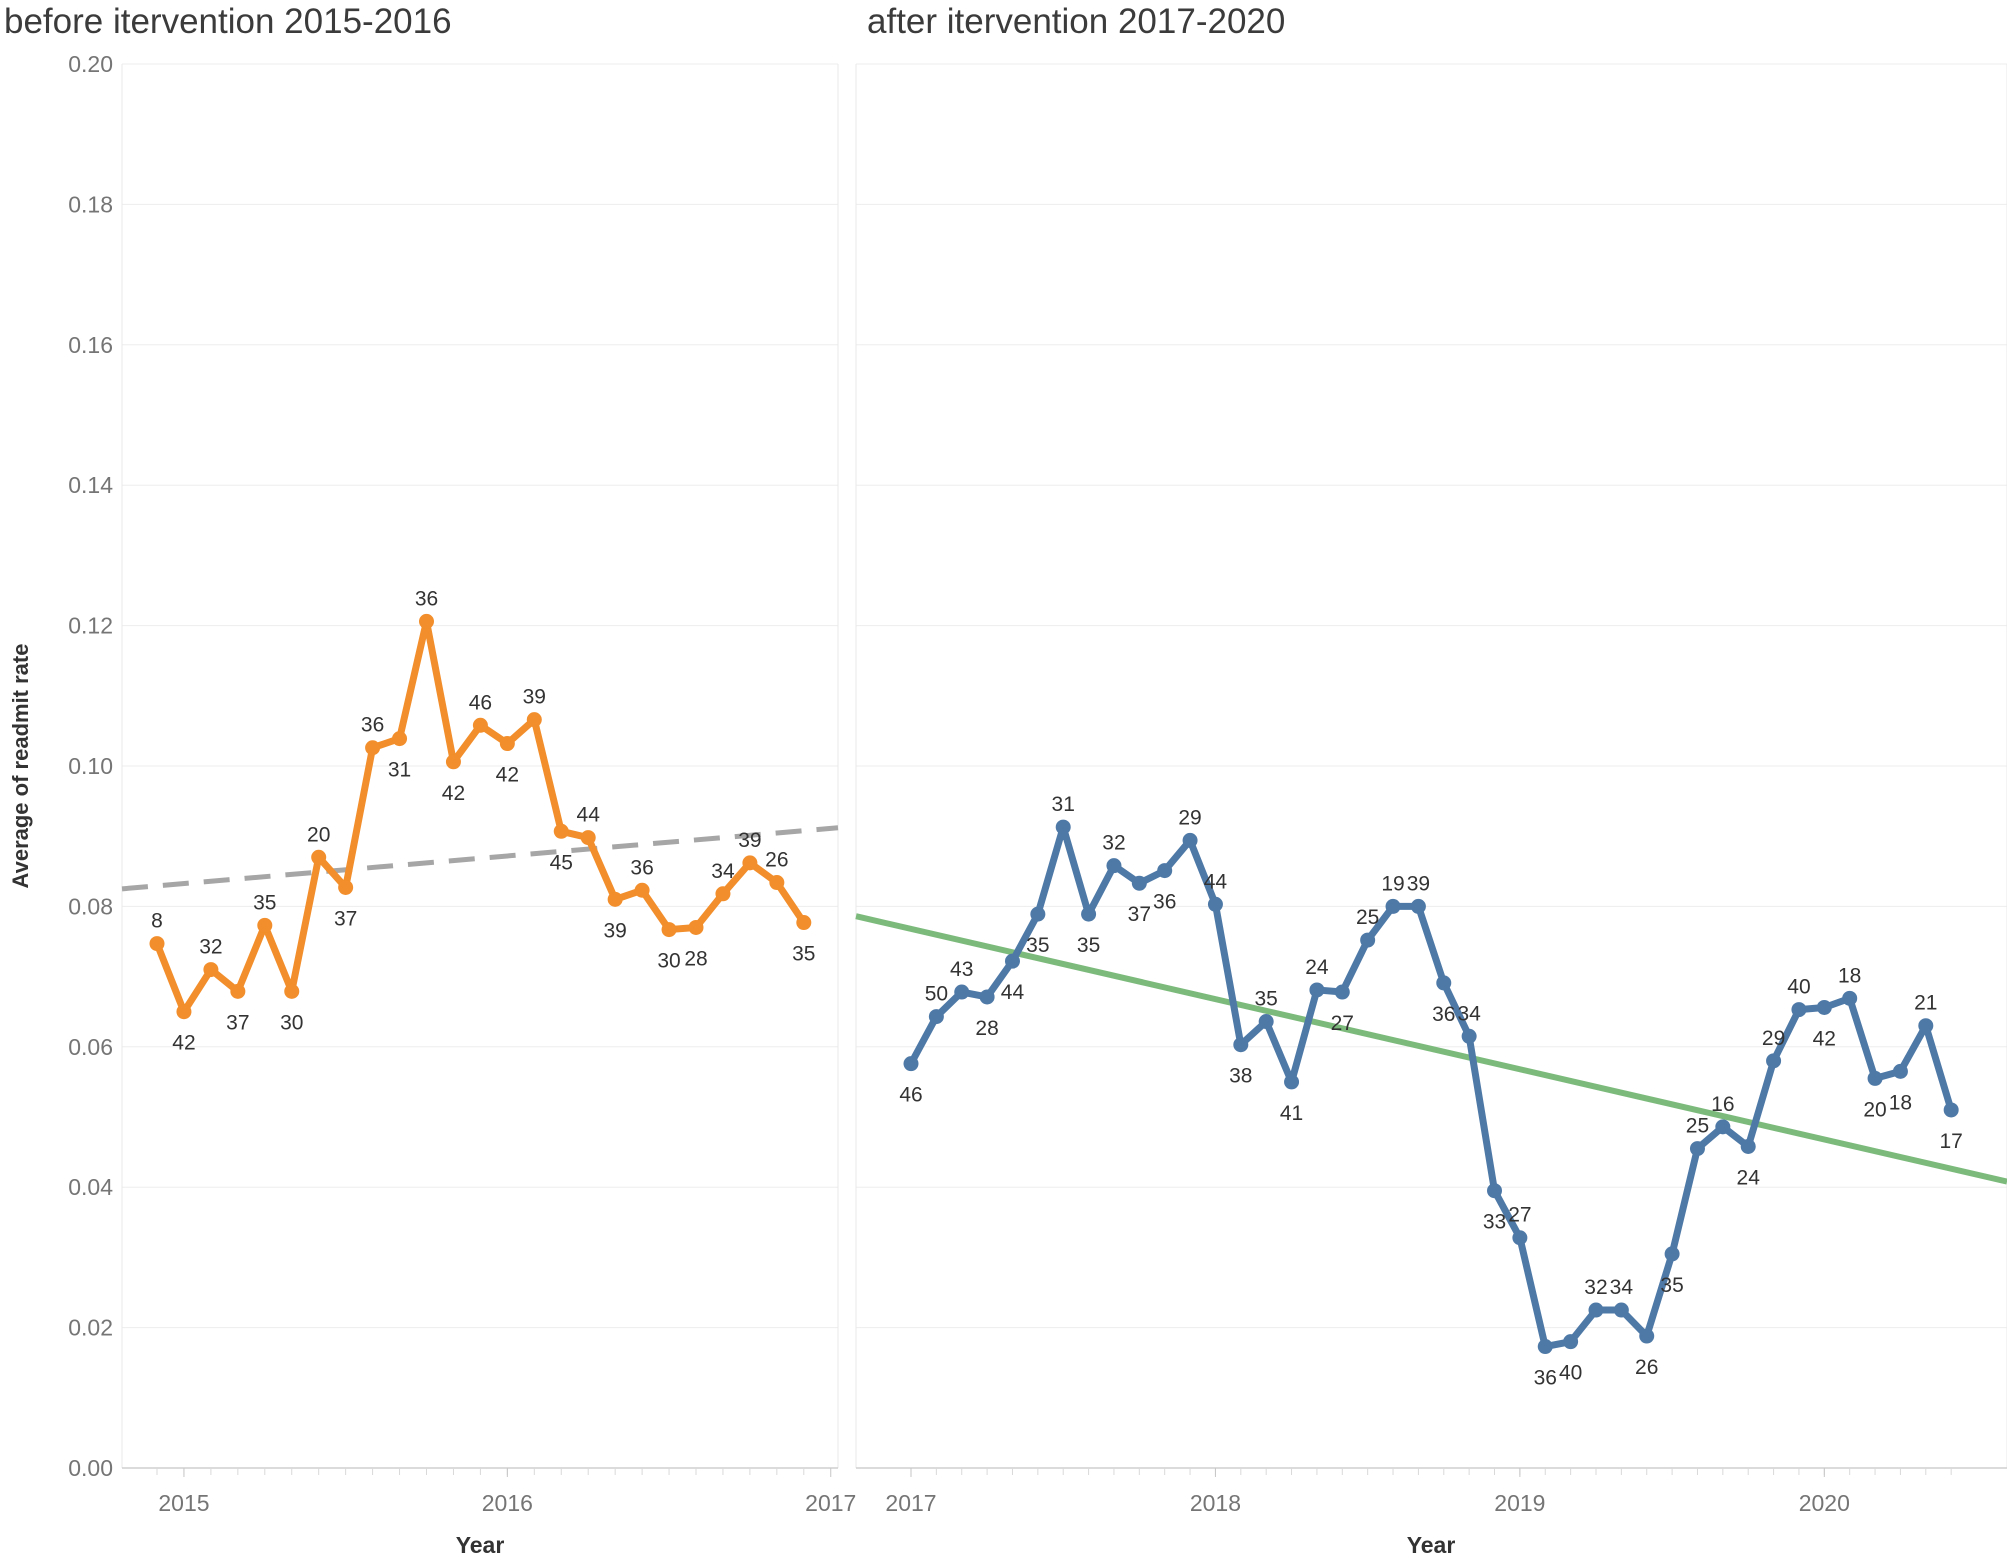 This screenshot has height=1563, width=2007. Describe the element at coordinates (90, 1468) in the screenshot. I see `y-tick-label: 0.00` at that location.